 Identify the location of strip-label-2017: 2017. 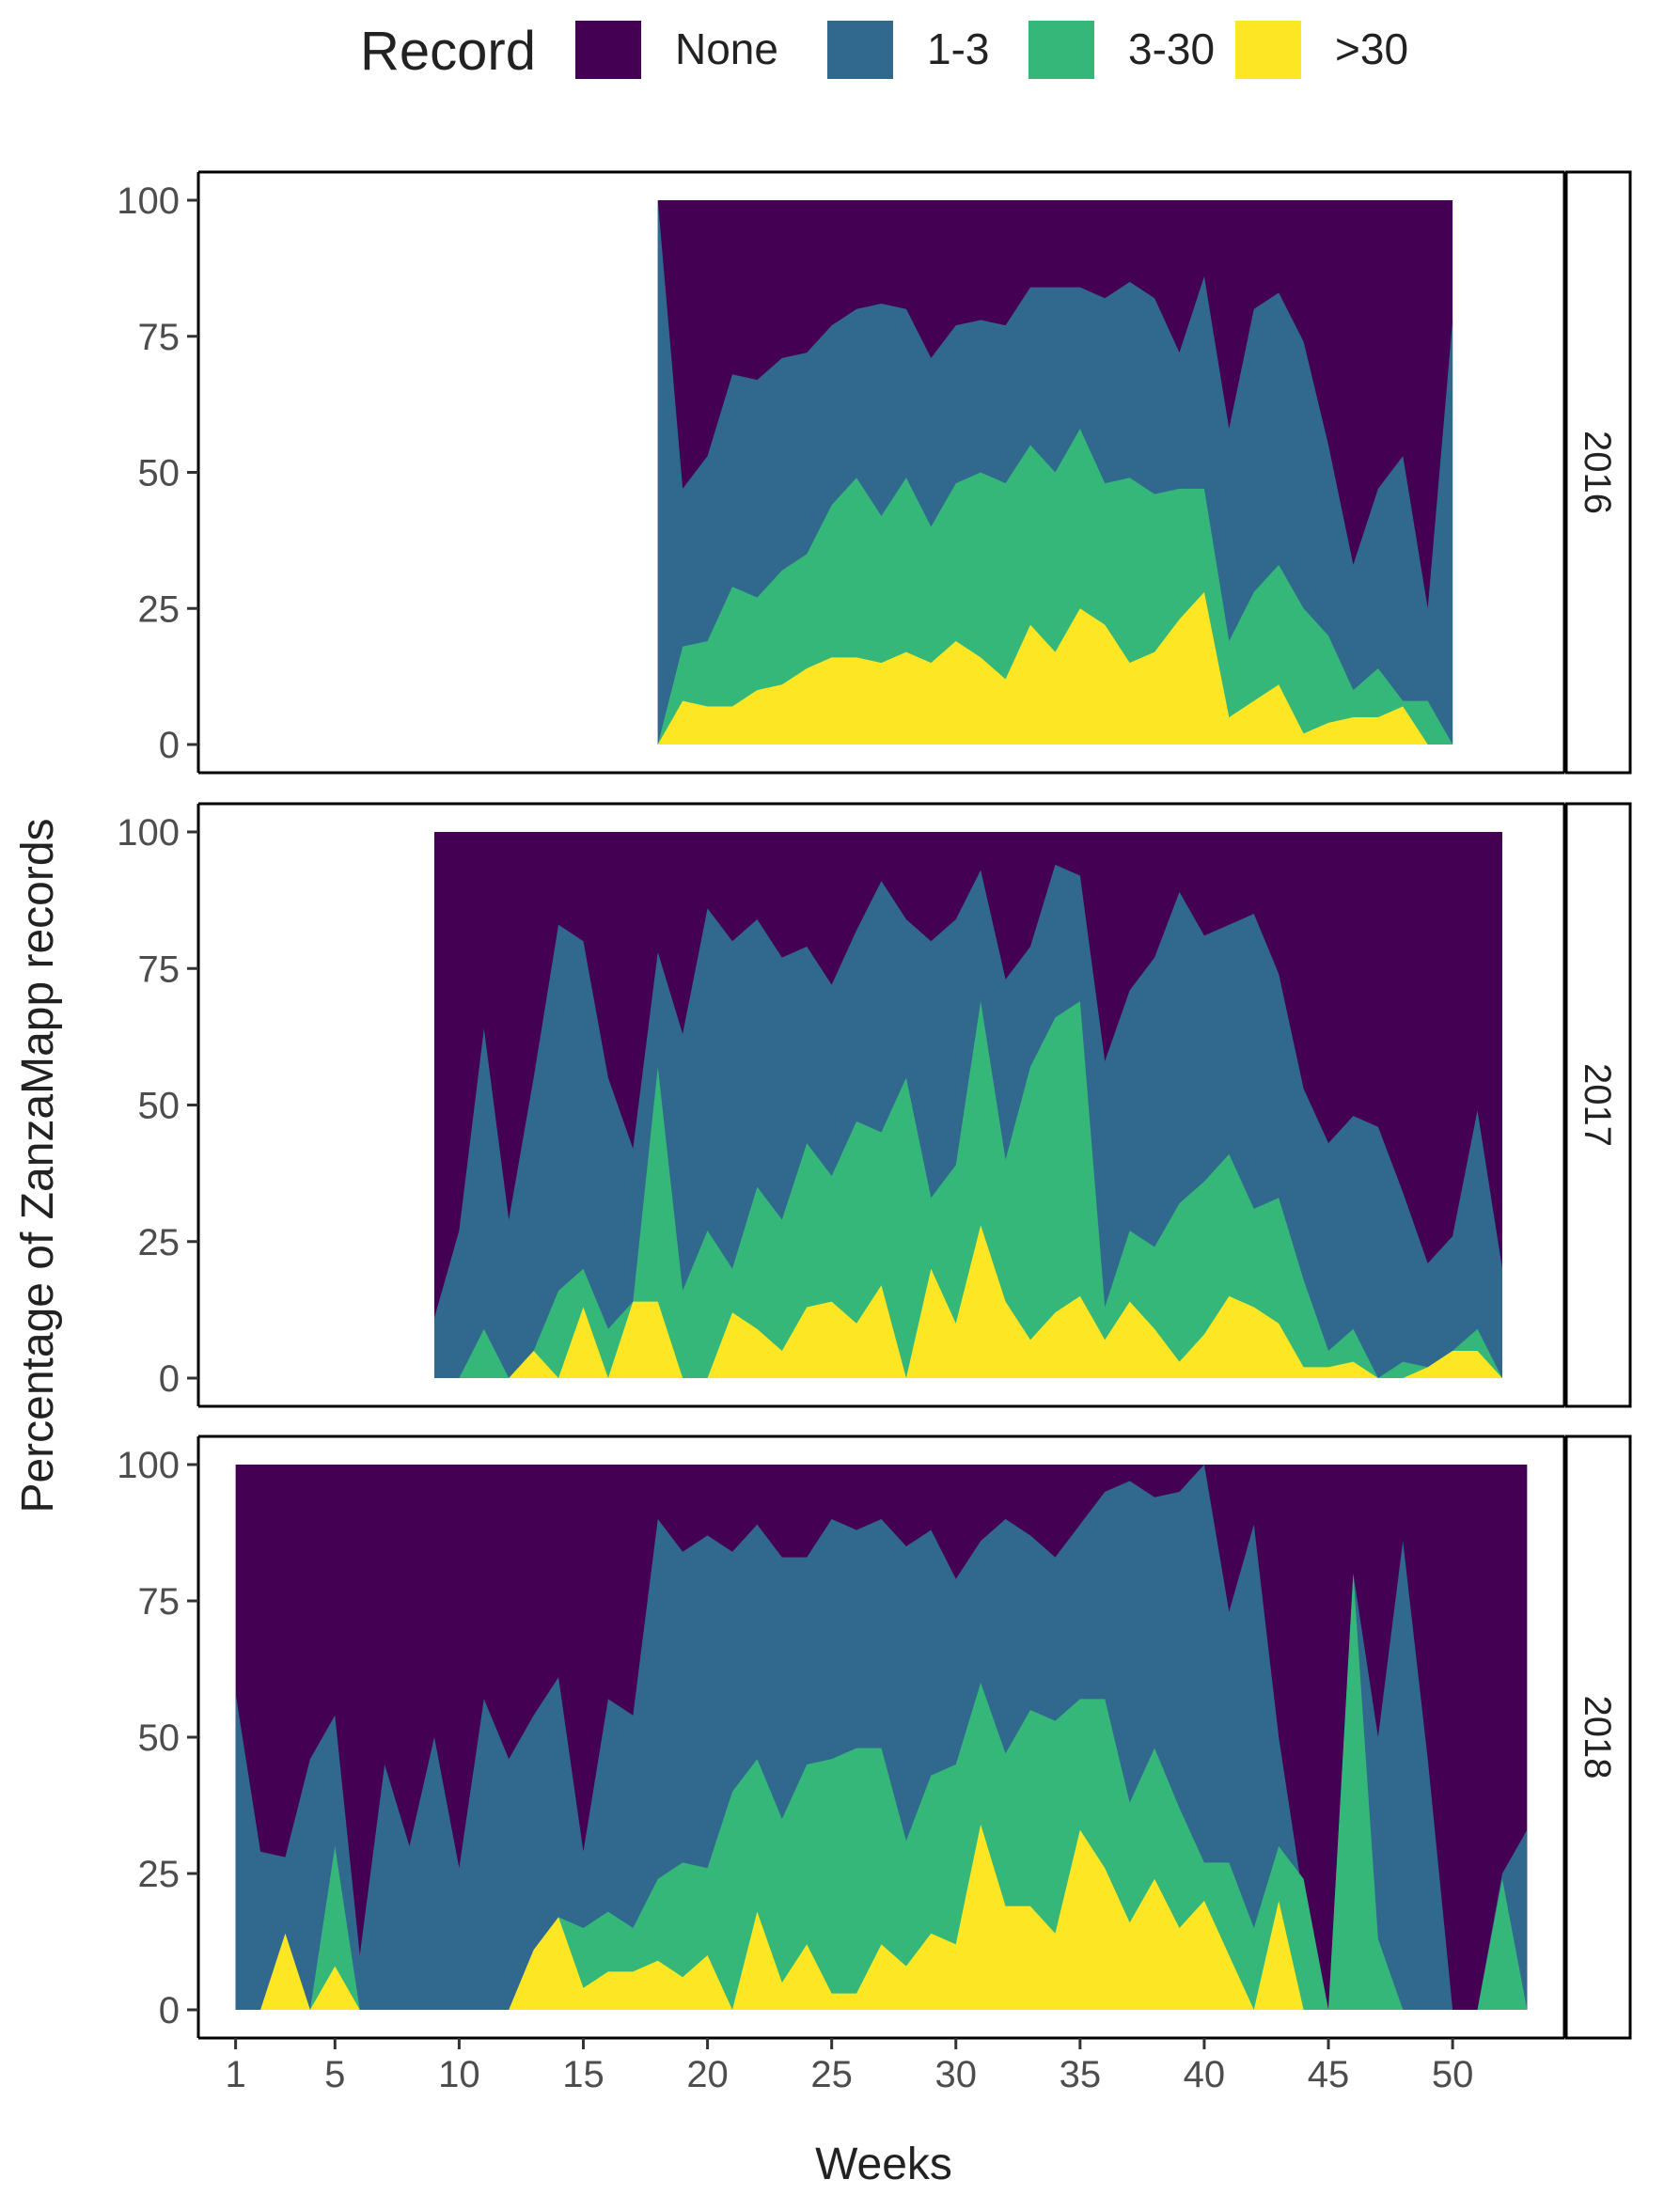
(1598, 1105).